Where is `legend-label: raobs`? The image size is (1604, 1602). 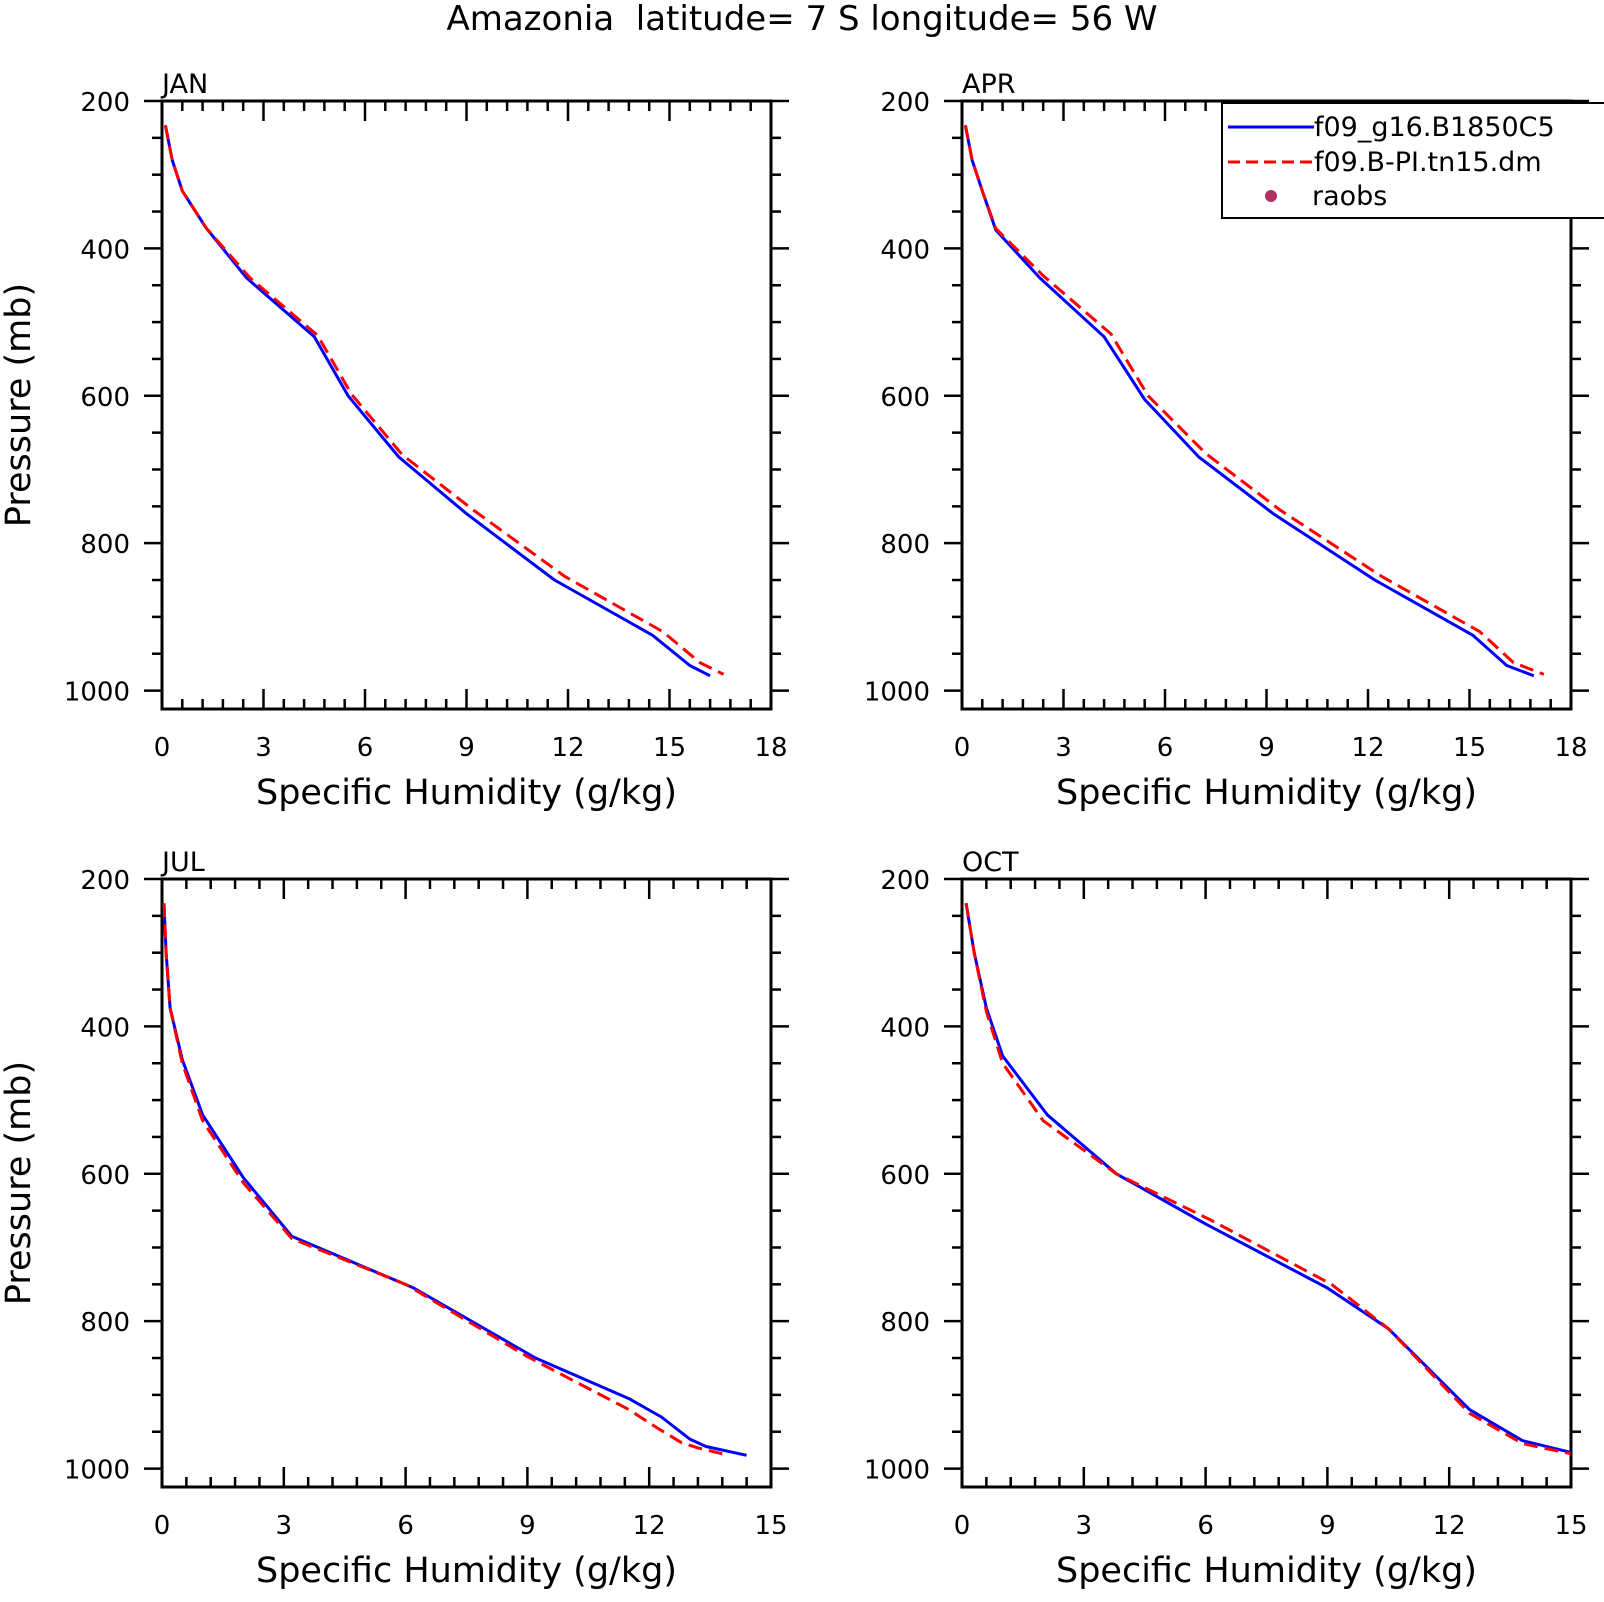
legend-label: raobs is located at coordinates (1349, 196).